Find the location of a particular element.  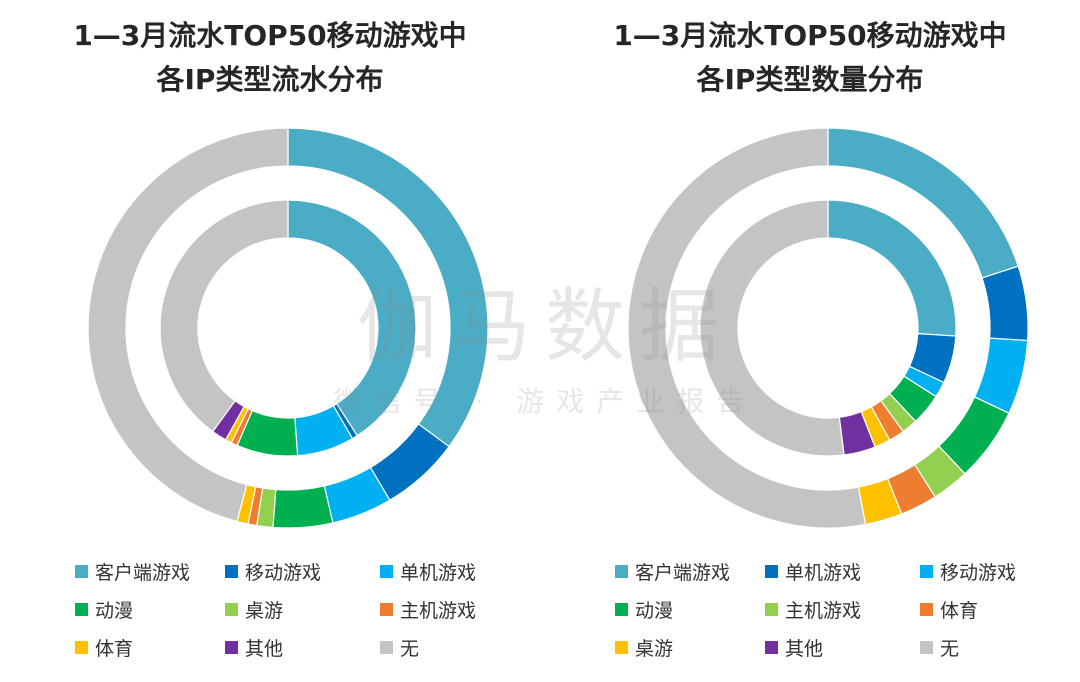

chart-title: 1—3月流水TOP50移动游戏中 各IP类型流水分布 is located at coordinates (270, 58).